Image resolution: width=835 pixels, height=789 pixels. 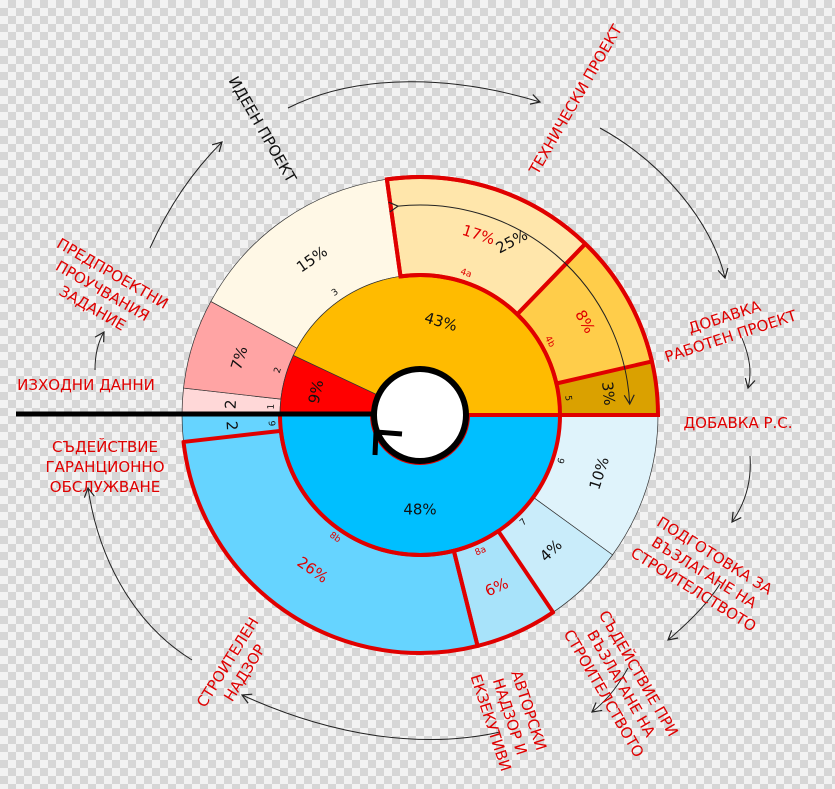 What do you see at coordinates (511, 303) in the screenshot?
I see `bracket-arc` at bounding box center [511, 303].